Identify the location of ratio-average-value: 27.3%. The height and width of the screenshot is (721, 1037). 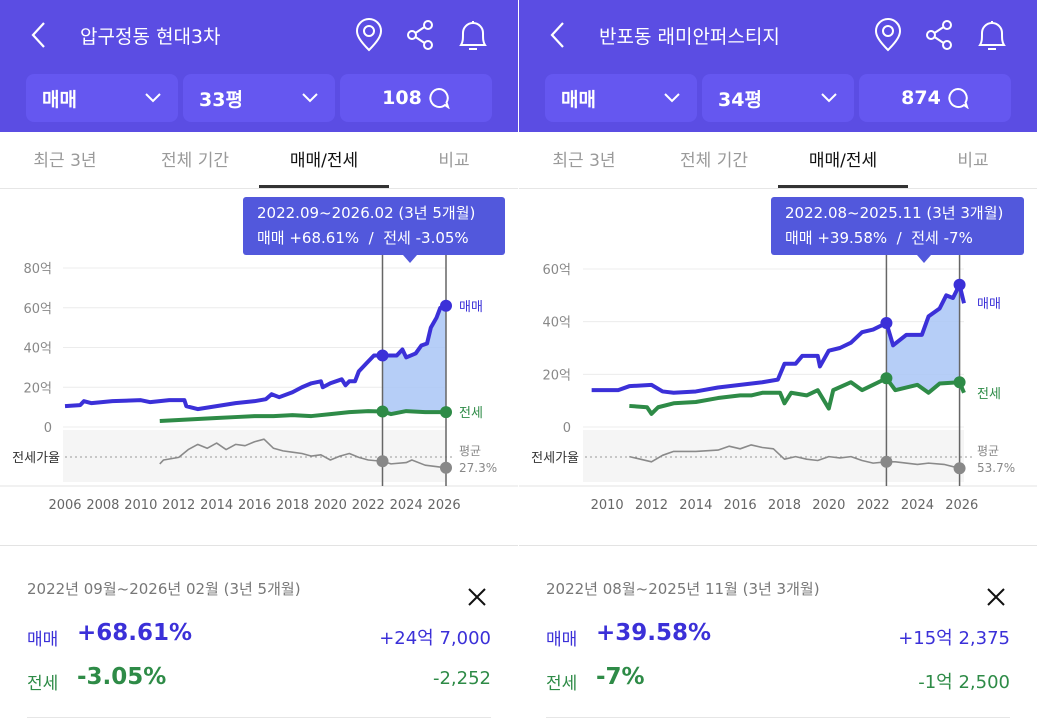
(478, 468).